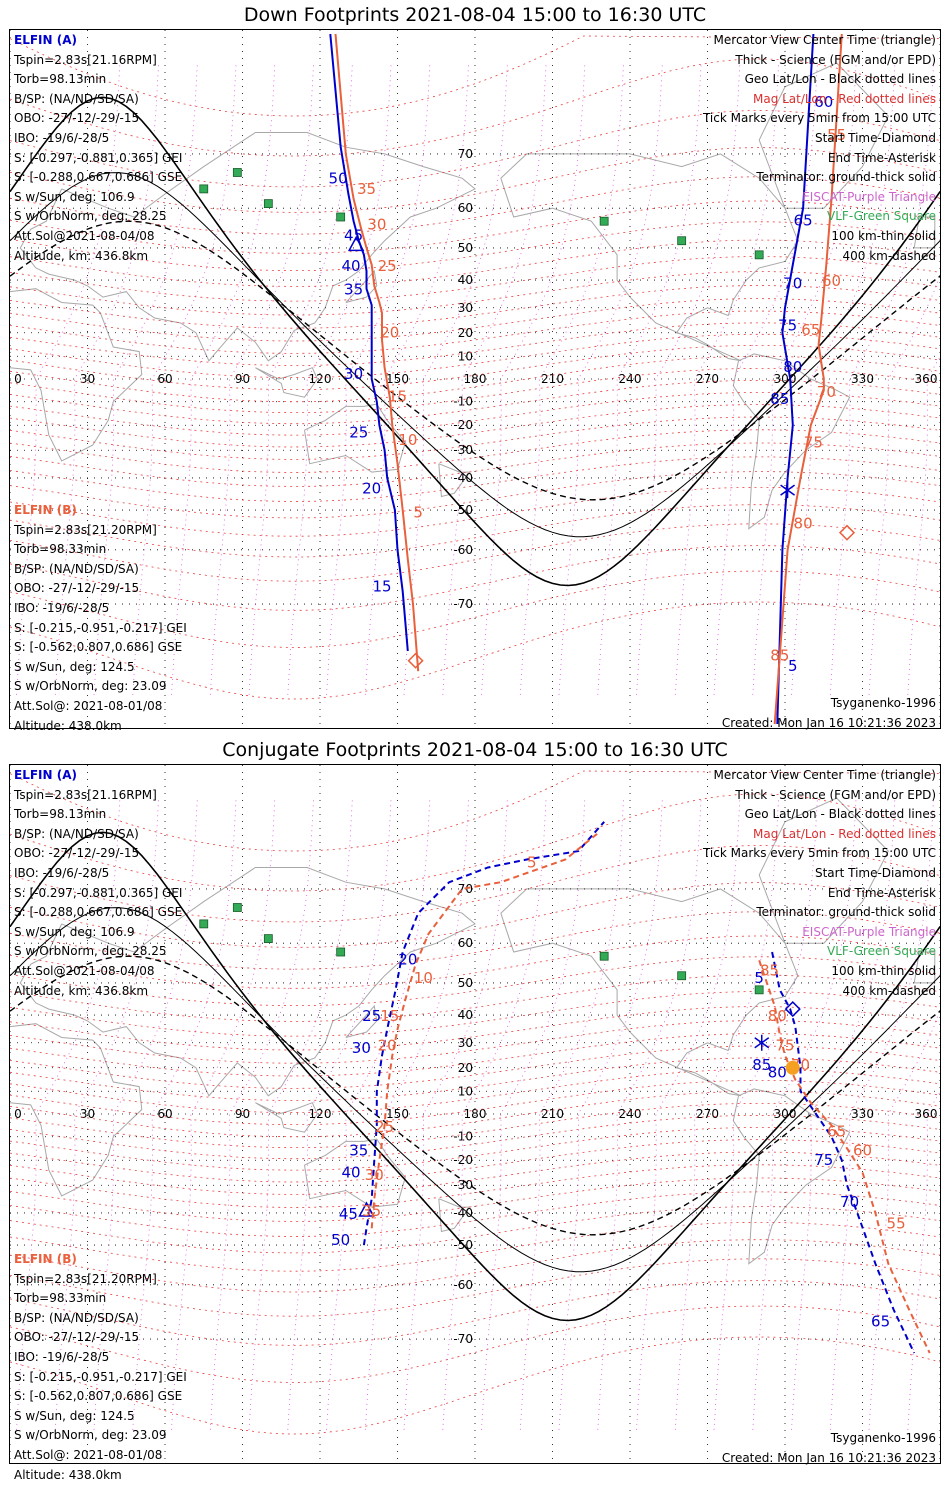 The image size is (950, 1500). Describe the element at coordinates (784, 1045) in the screenshot. I see `track-tick-label: 75` at that location.